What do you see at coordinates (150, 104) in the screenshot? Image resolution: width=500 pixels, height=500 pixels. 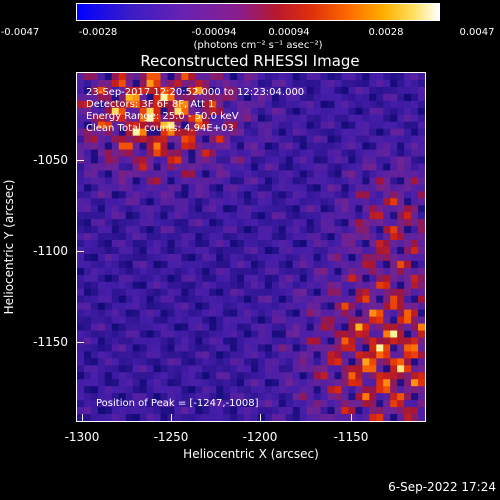 I see `detectors-text: Detectors: 3F 6F 8F, Att 1` at bounding box center [150, 104].